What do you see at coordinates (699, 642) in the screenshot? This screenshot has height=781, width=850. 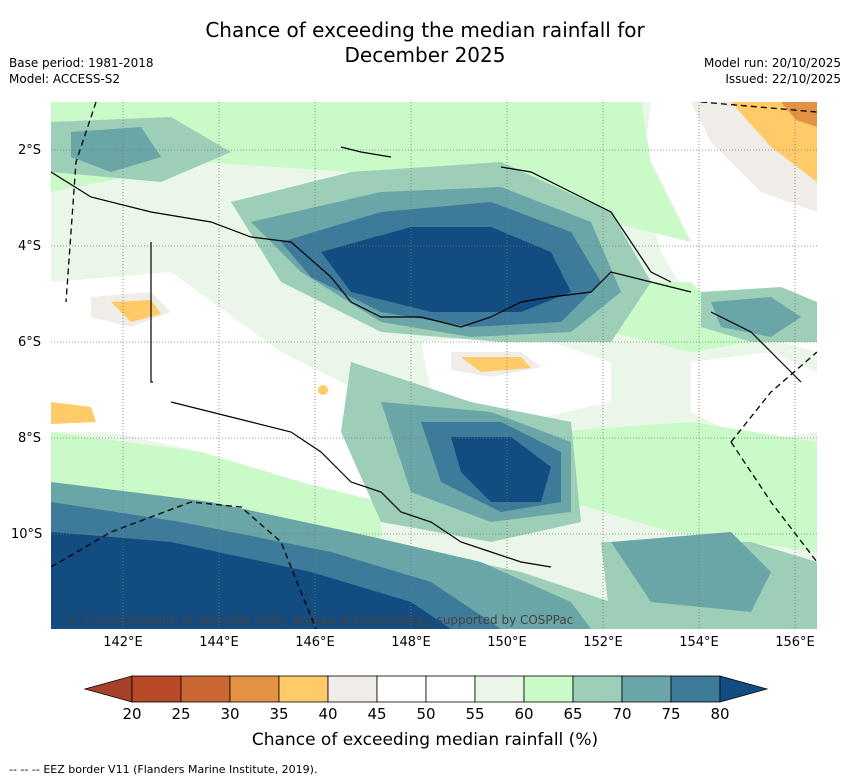 I see `lon-label-154e: 154°E` at bounding box center [699, 642].